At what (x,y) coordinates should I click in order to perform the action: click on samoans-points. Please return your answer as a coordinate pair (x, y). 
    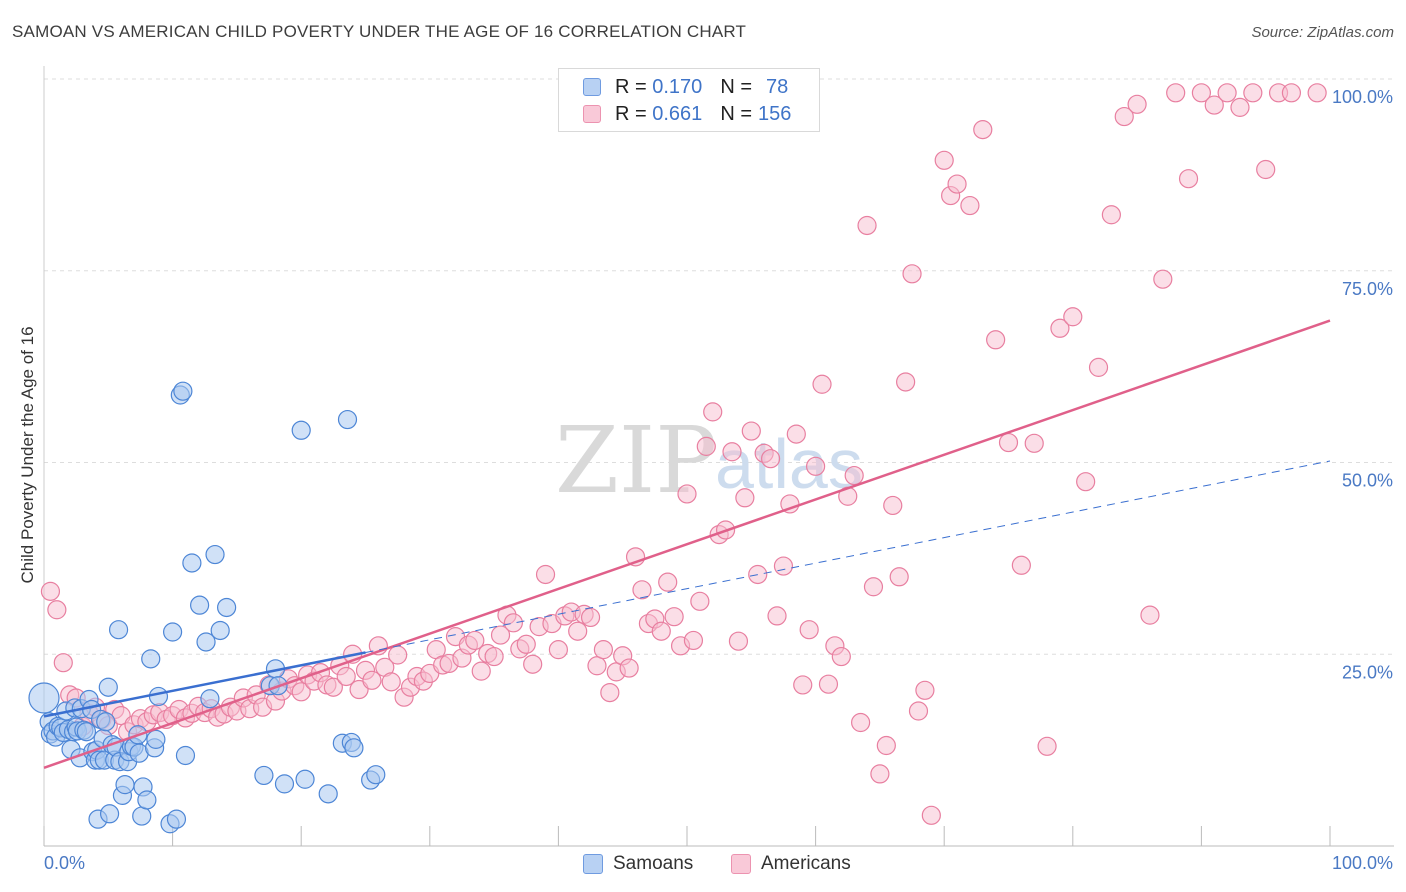
    Looking at the image, I should click on (207, 607).